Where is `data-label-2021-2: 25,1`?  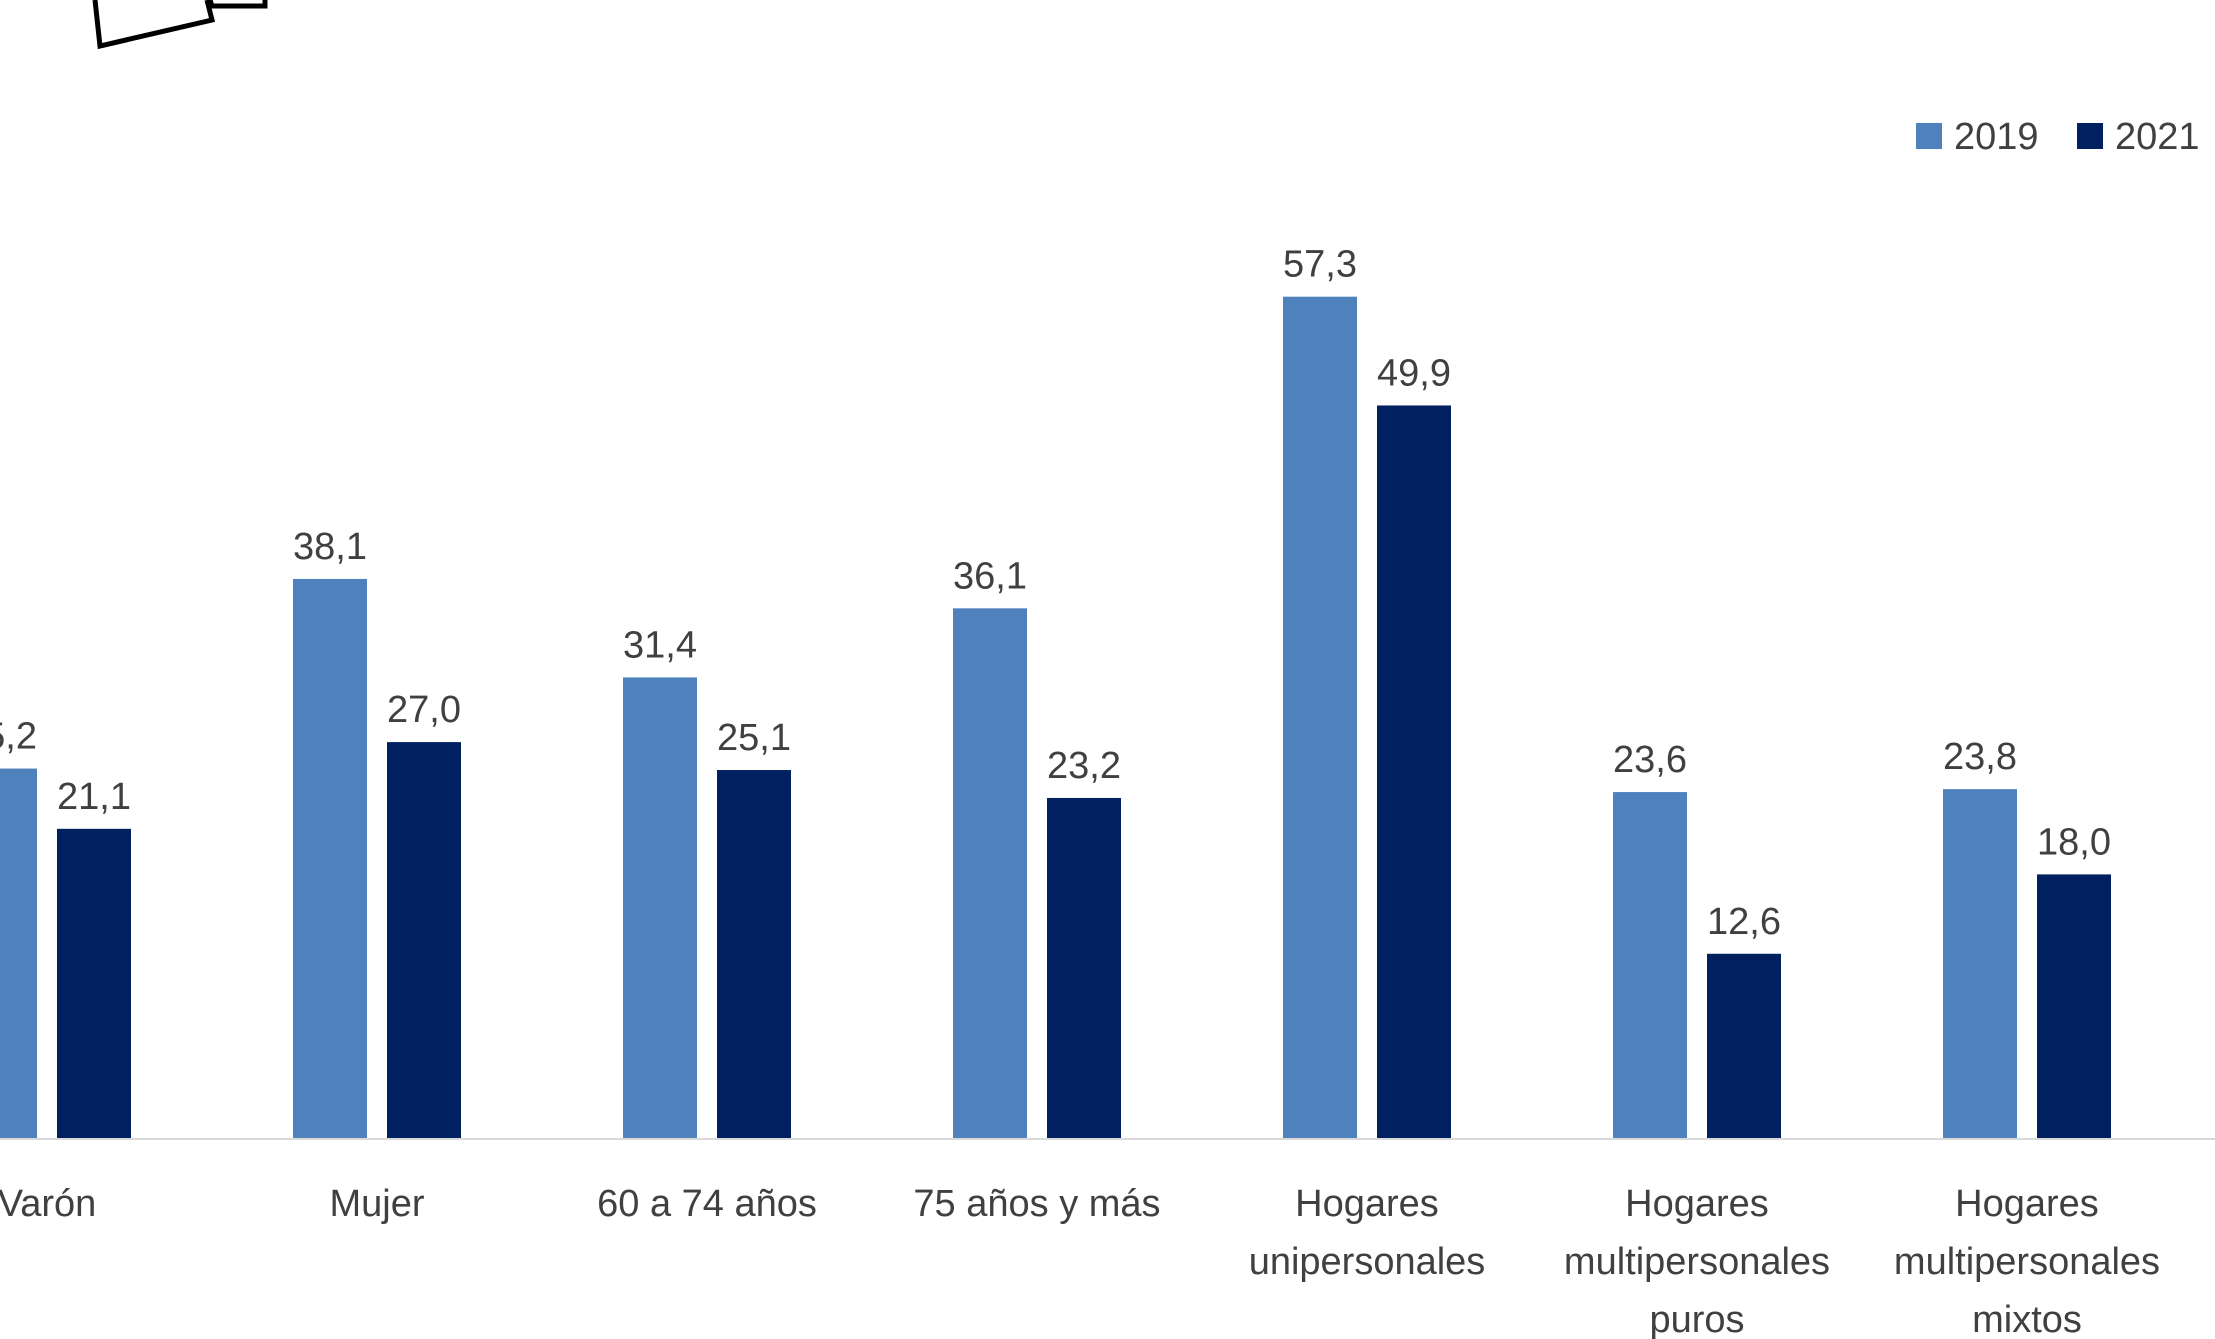
data-label-2021-2: 25,1 is located at coordinates (754, 738).